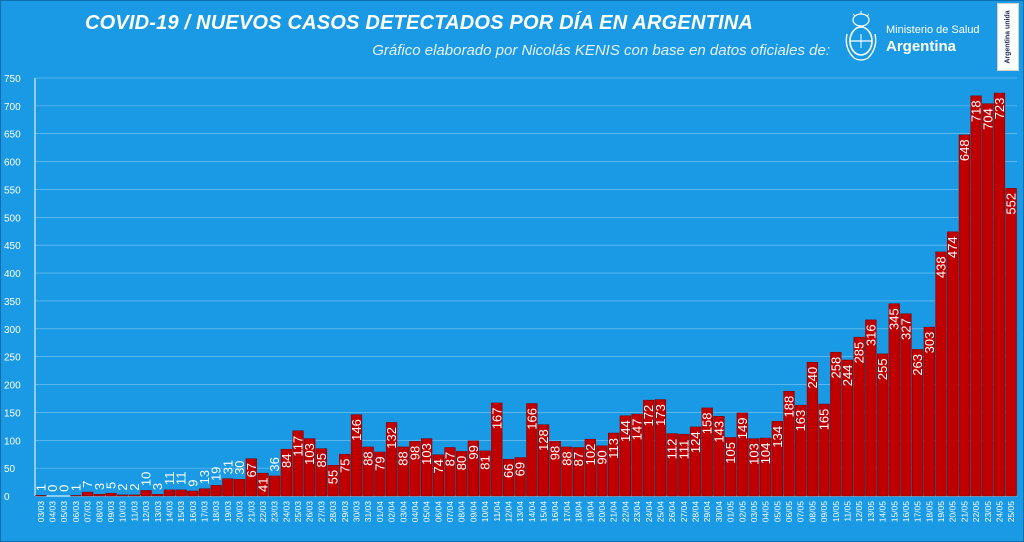 The height and width of the screenshot is (542, 1024). Describe the element at coordinates (976, 111) in the screenshot. I see `data-label: 718` at that location.